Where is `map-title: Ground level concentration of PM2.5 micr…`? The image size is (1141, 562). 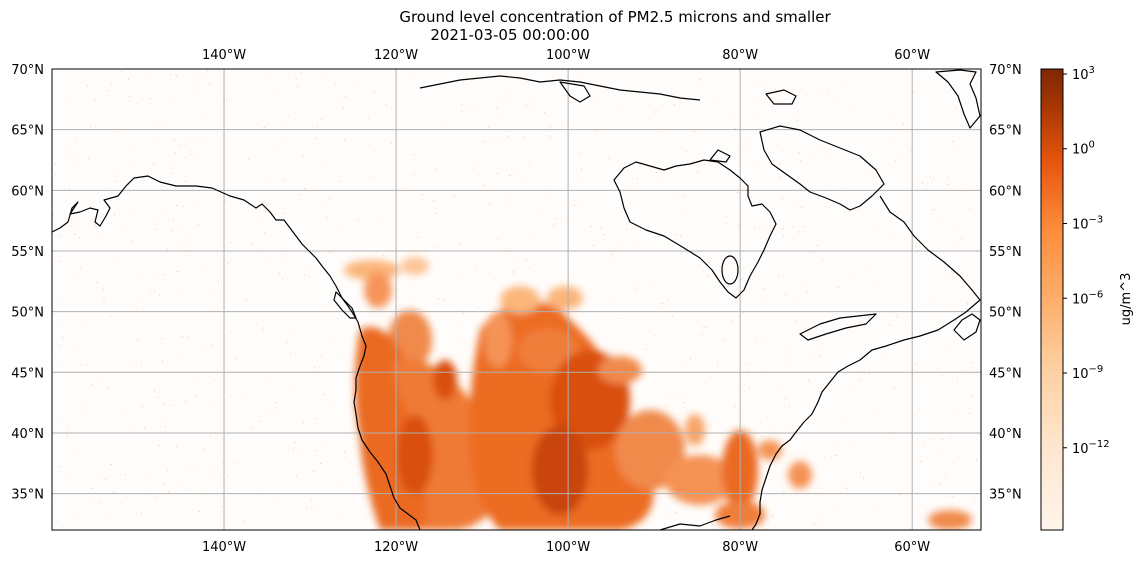 map-title: Ground level concentration of PM2.5 micr… is located at coordinates (615, 17).